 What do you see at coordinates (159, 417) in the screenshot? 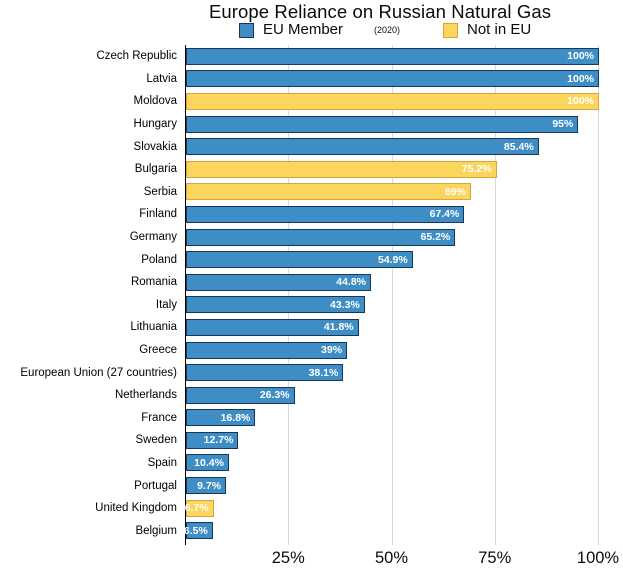
I see `country-label: France` at bounding box center [159, 417].